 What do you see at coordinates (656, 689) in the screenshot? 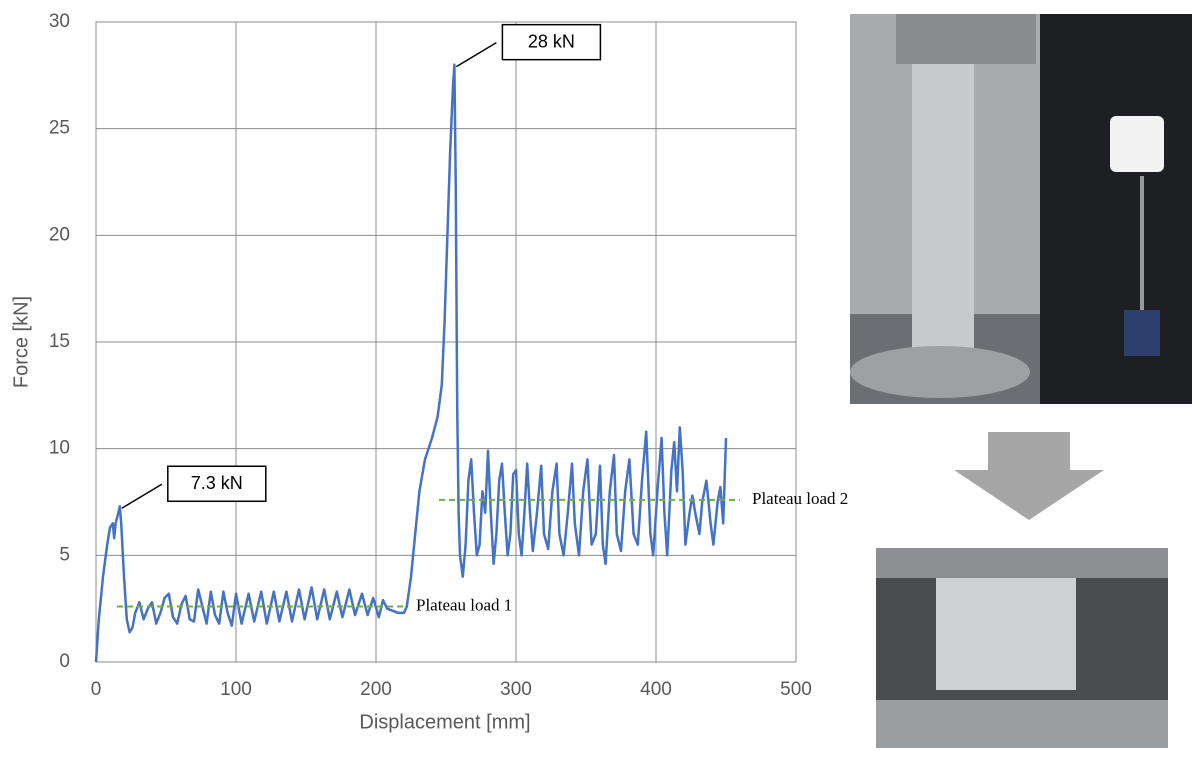
I see `x-tick-label: 400` at bounding box center [656, 689].